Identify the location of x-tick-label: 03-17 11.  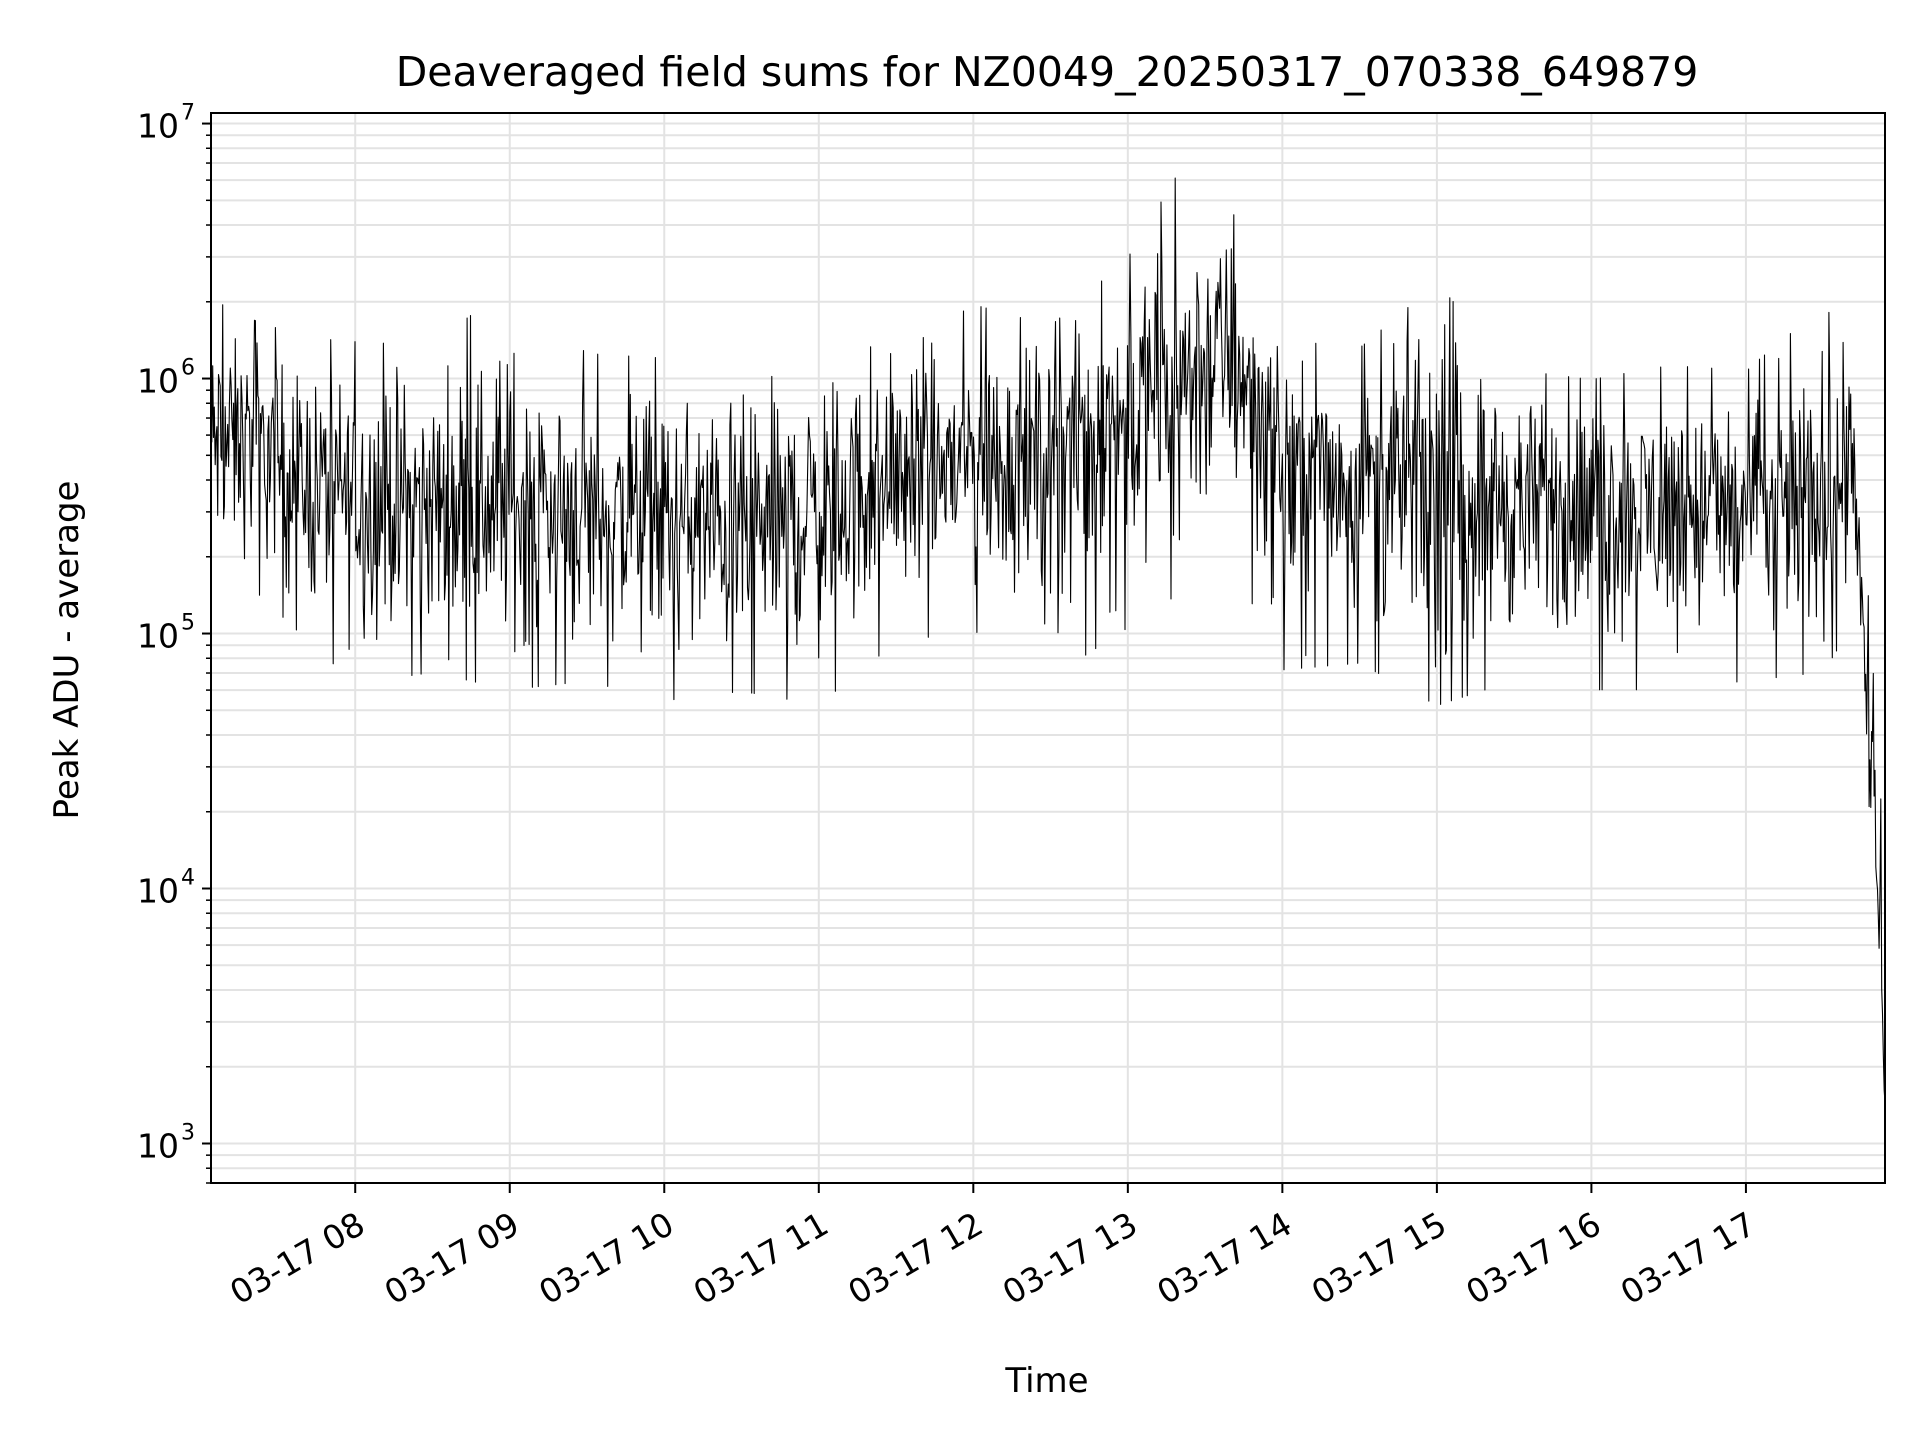
(761, 1258).